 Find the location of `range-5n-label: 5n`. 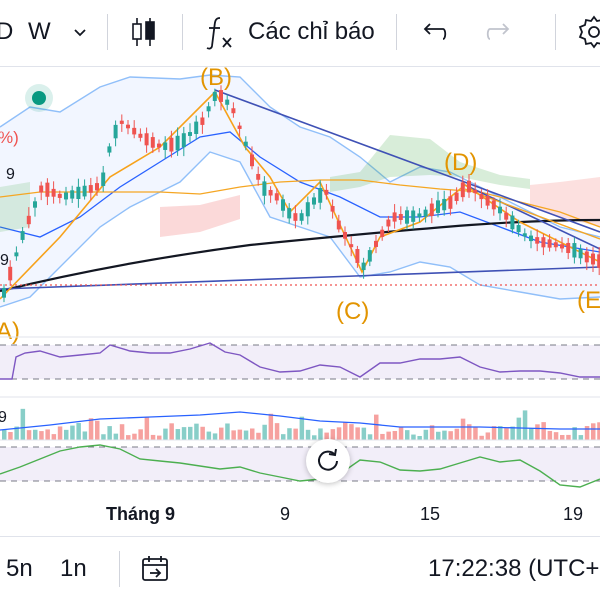

range-5n-label: 5n is located at coordinates (19, 568).